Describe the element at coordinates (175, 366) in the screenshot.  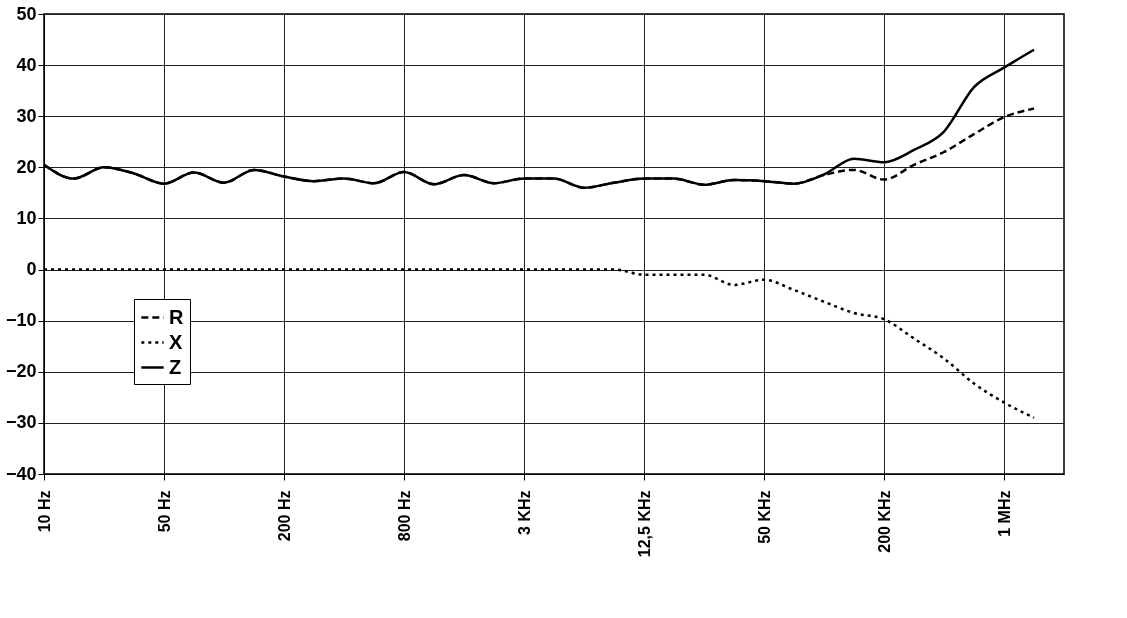
I see `legend-label: Z` at that location.